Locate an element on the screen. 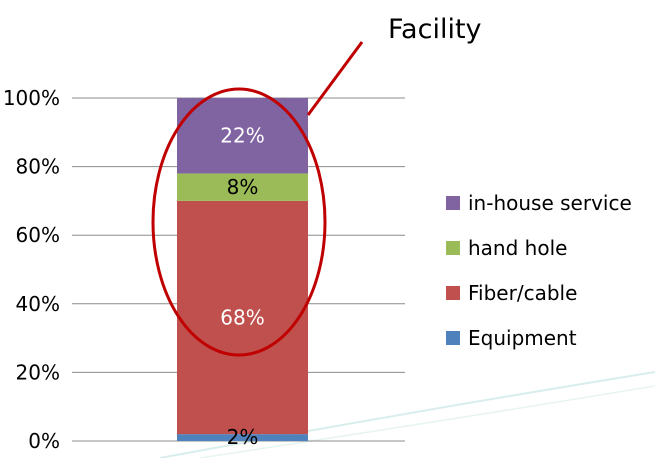 The image size is (655, 462). y-tick-label: 40% is located at coordinates (38, 304).